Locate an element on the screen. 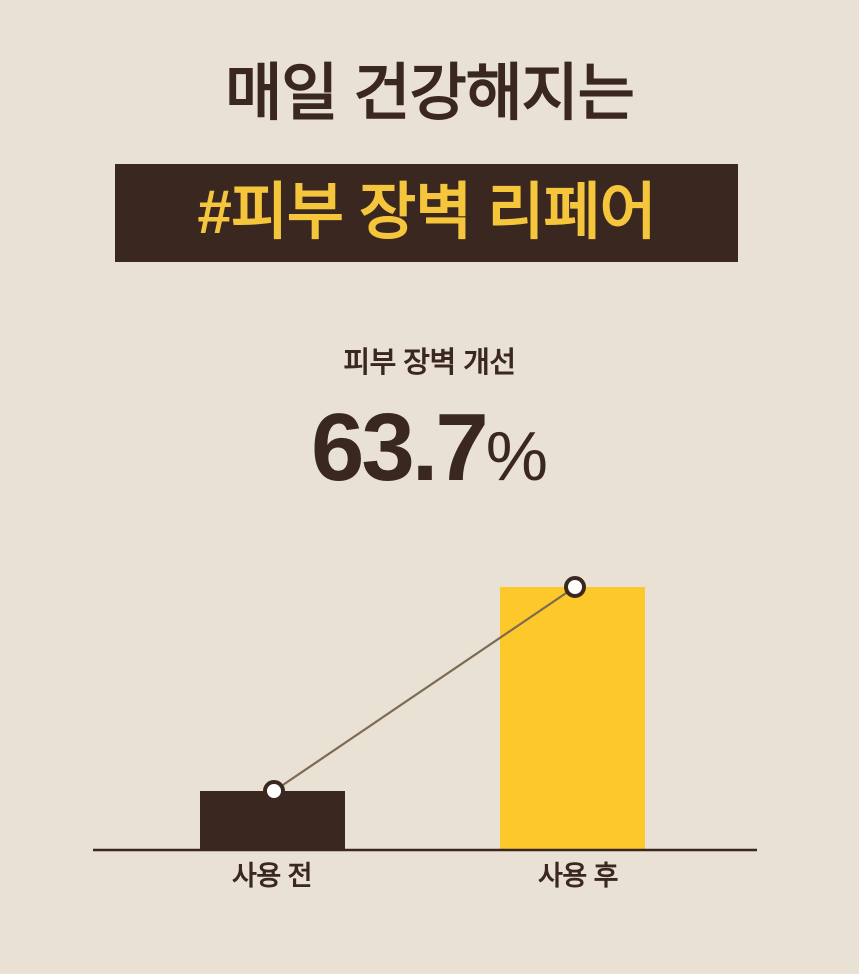 This screenshot has width=859, height=974. marker-before is located at coordinates (274, 791).